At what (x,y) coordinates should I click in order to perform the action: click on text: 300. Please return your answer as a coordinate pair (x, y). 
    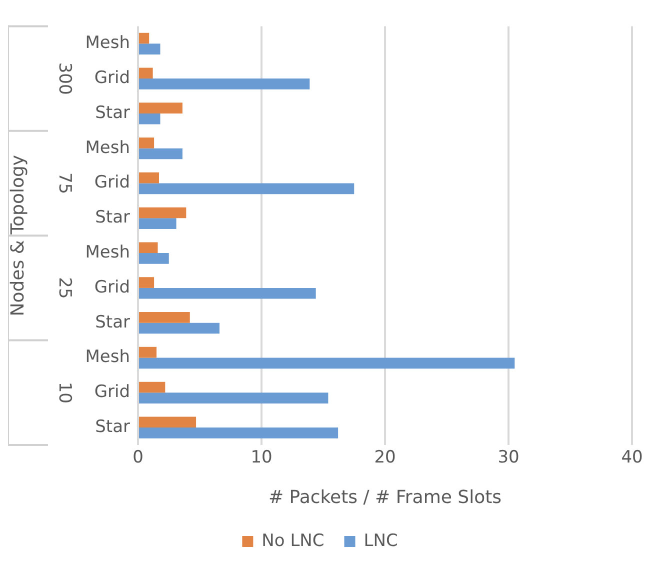
    Looking at the image, I should click on (64, 78).